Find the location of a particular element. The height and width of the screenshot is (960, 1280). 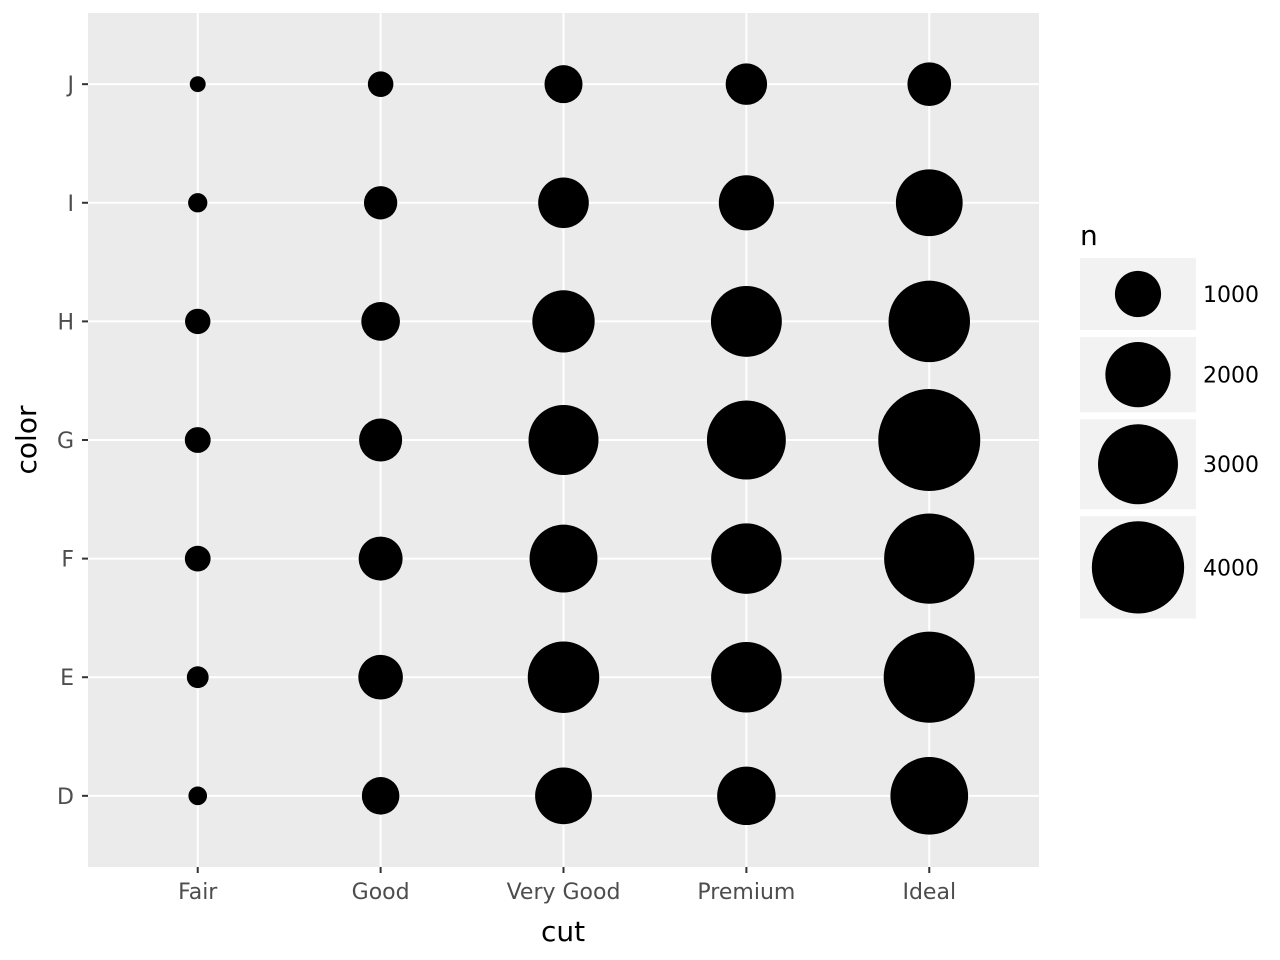

y-axis-title: color is located at coordinates (26, 439).